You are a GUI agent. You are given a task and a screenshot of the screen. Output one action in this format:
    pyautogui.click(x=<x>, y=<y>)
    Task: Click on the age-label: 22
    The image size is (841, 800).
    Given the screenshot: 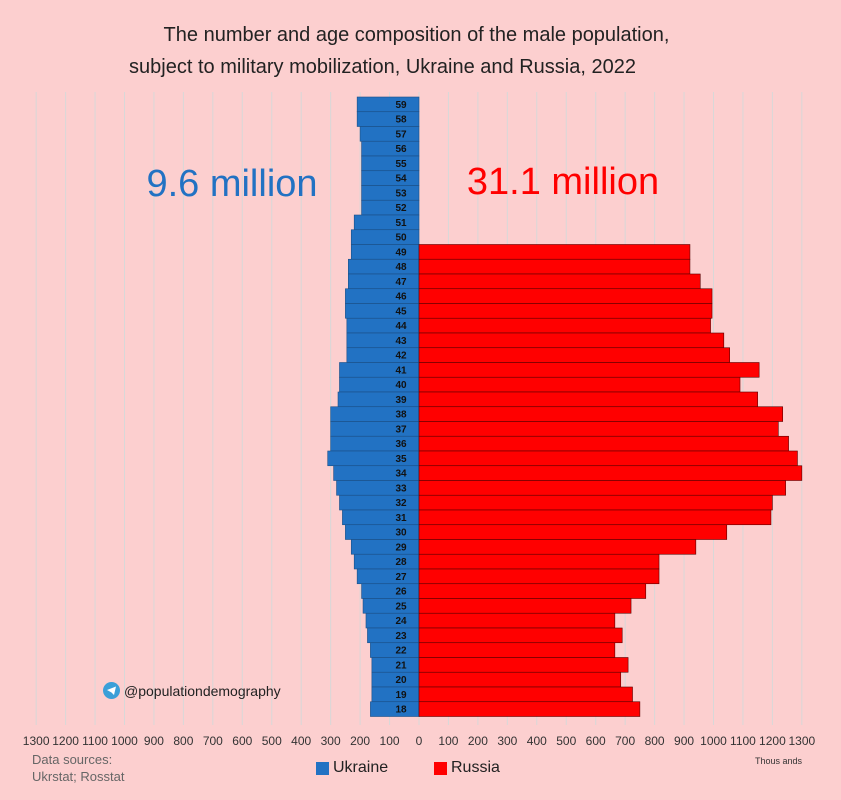 What is the action you would take?
    pyautogui.click(x=401, y=651)
    